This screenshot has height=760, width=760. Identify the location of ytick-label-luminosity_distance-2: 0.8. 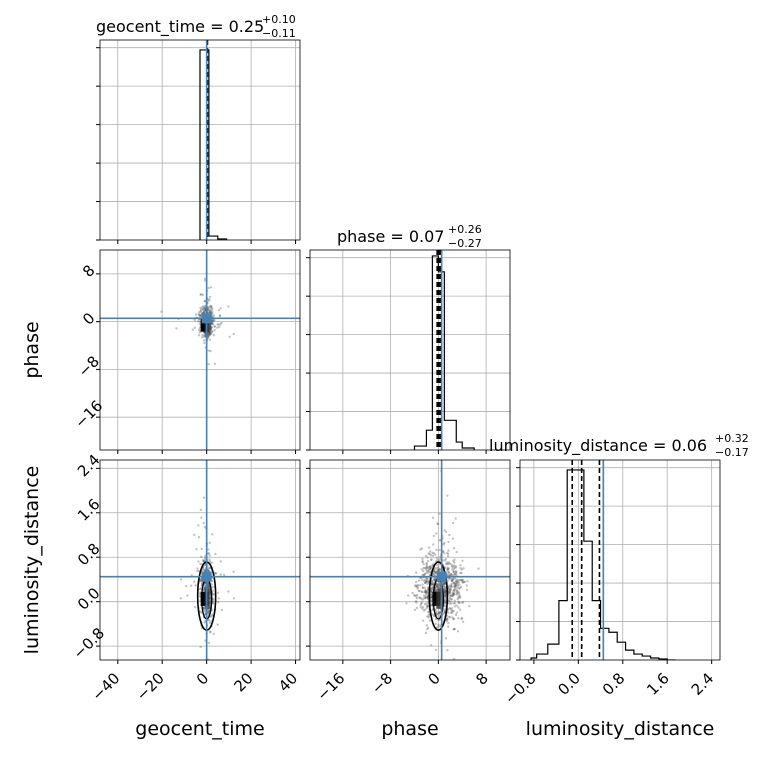
(89, 555).